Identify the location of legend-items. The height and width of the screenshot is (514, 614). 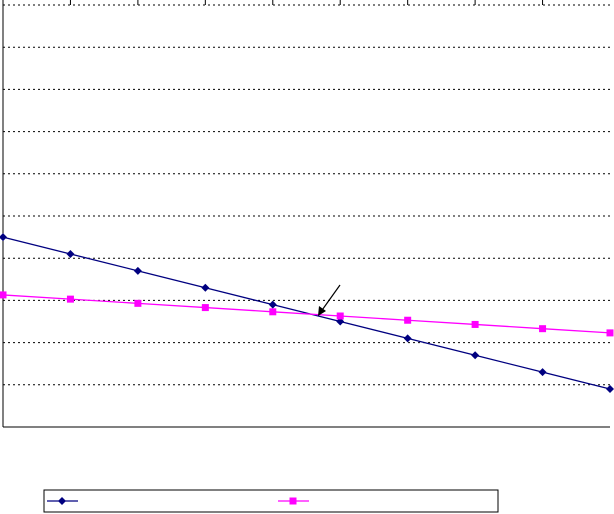
(178, 501).